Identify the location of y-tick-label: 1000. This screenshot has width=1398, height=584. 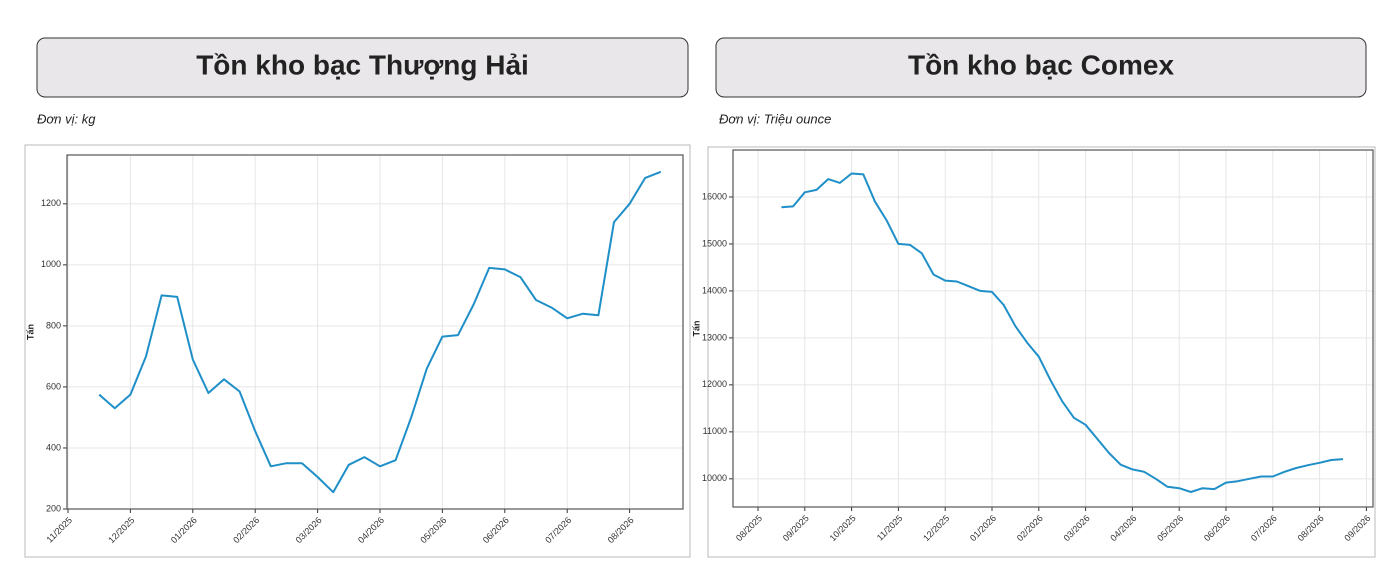
(51, 264).